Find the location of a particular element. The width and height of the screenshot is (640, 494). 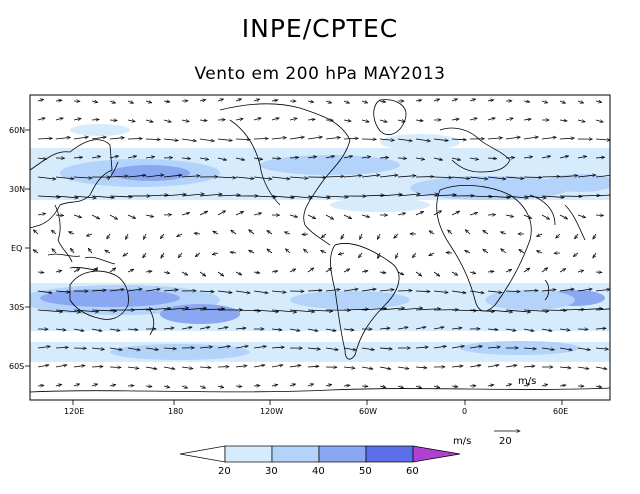

lat-ticks: 60N 30N EQ 30S 60S is located at coordinates (19, 248).